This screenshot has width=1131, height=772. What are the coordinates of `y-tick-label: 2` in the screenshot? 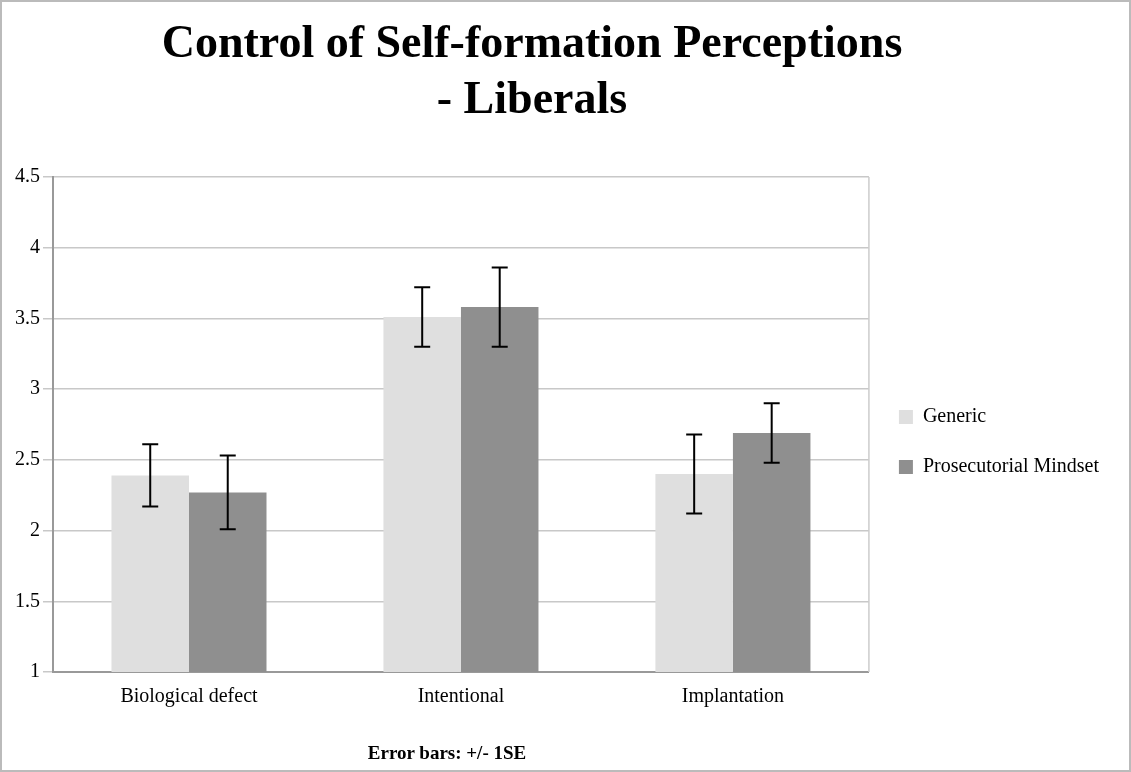 It's located at (35, 528).